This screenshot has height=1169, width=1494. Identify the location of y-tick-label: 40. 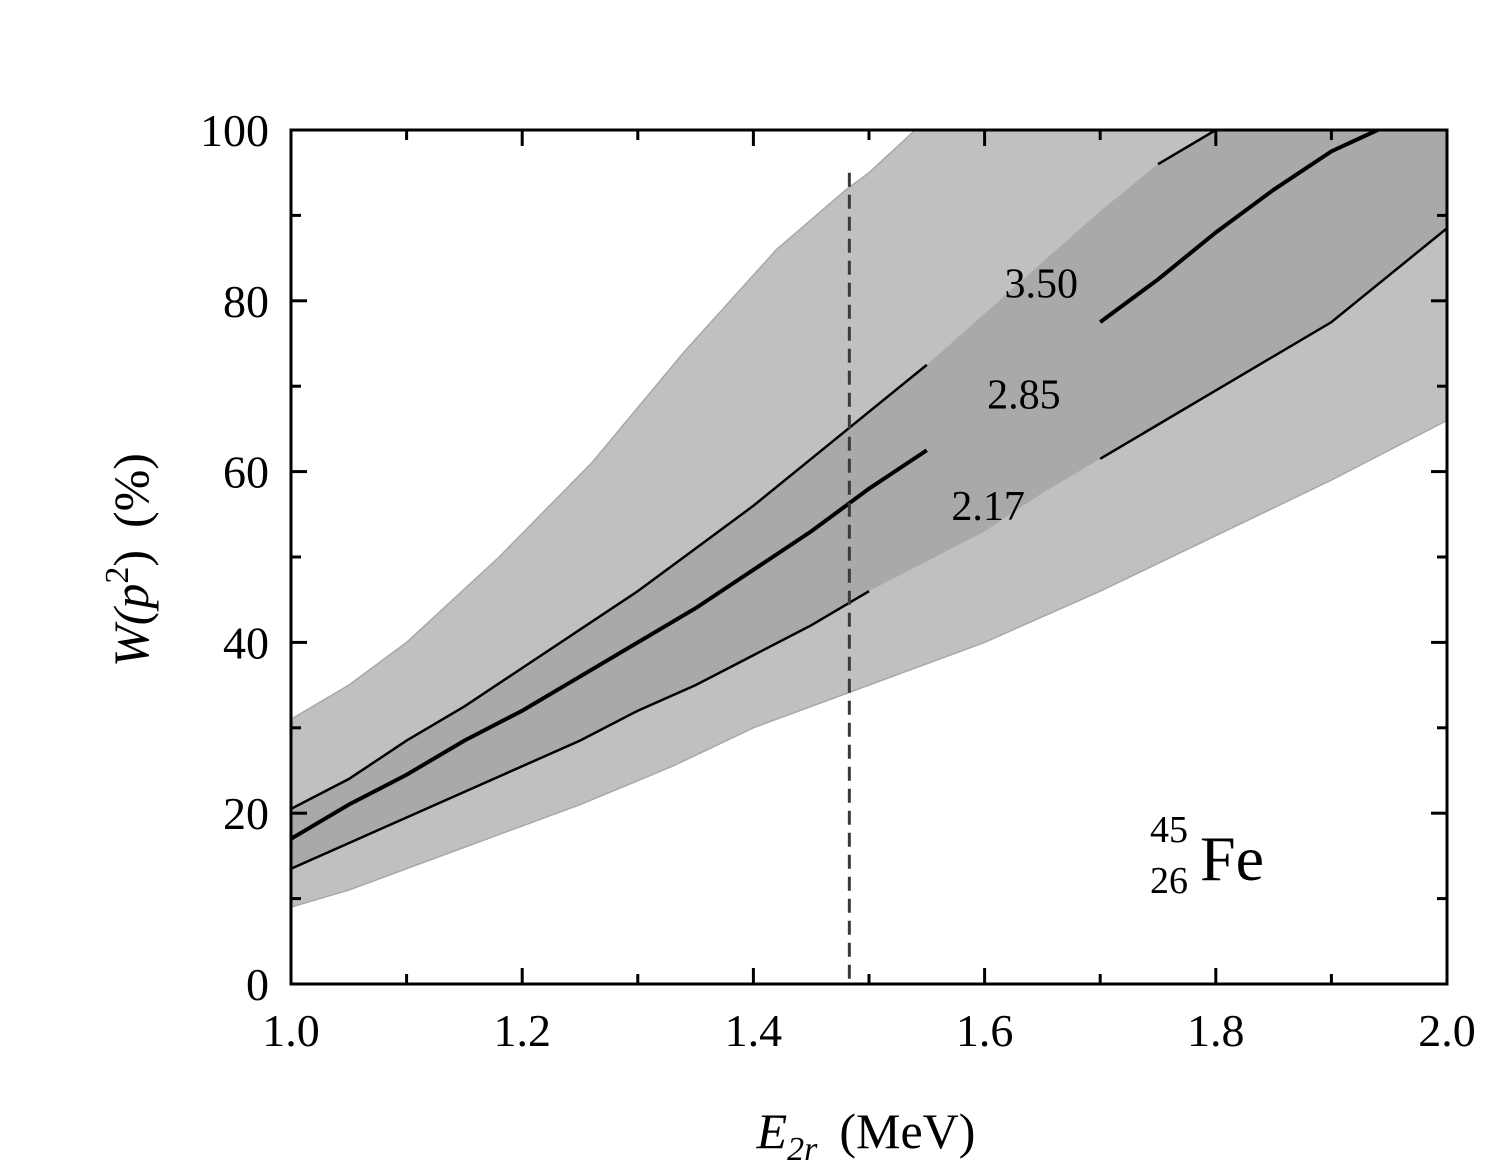
(246, 642).